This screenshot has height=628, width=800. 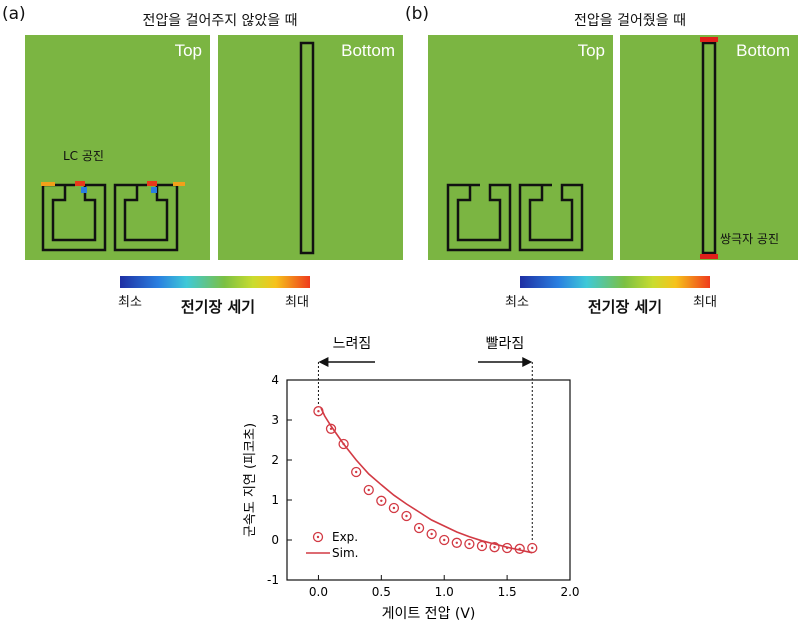 I want to click on slower-arrow-head, so click(x=323, y=362).